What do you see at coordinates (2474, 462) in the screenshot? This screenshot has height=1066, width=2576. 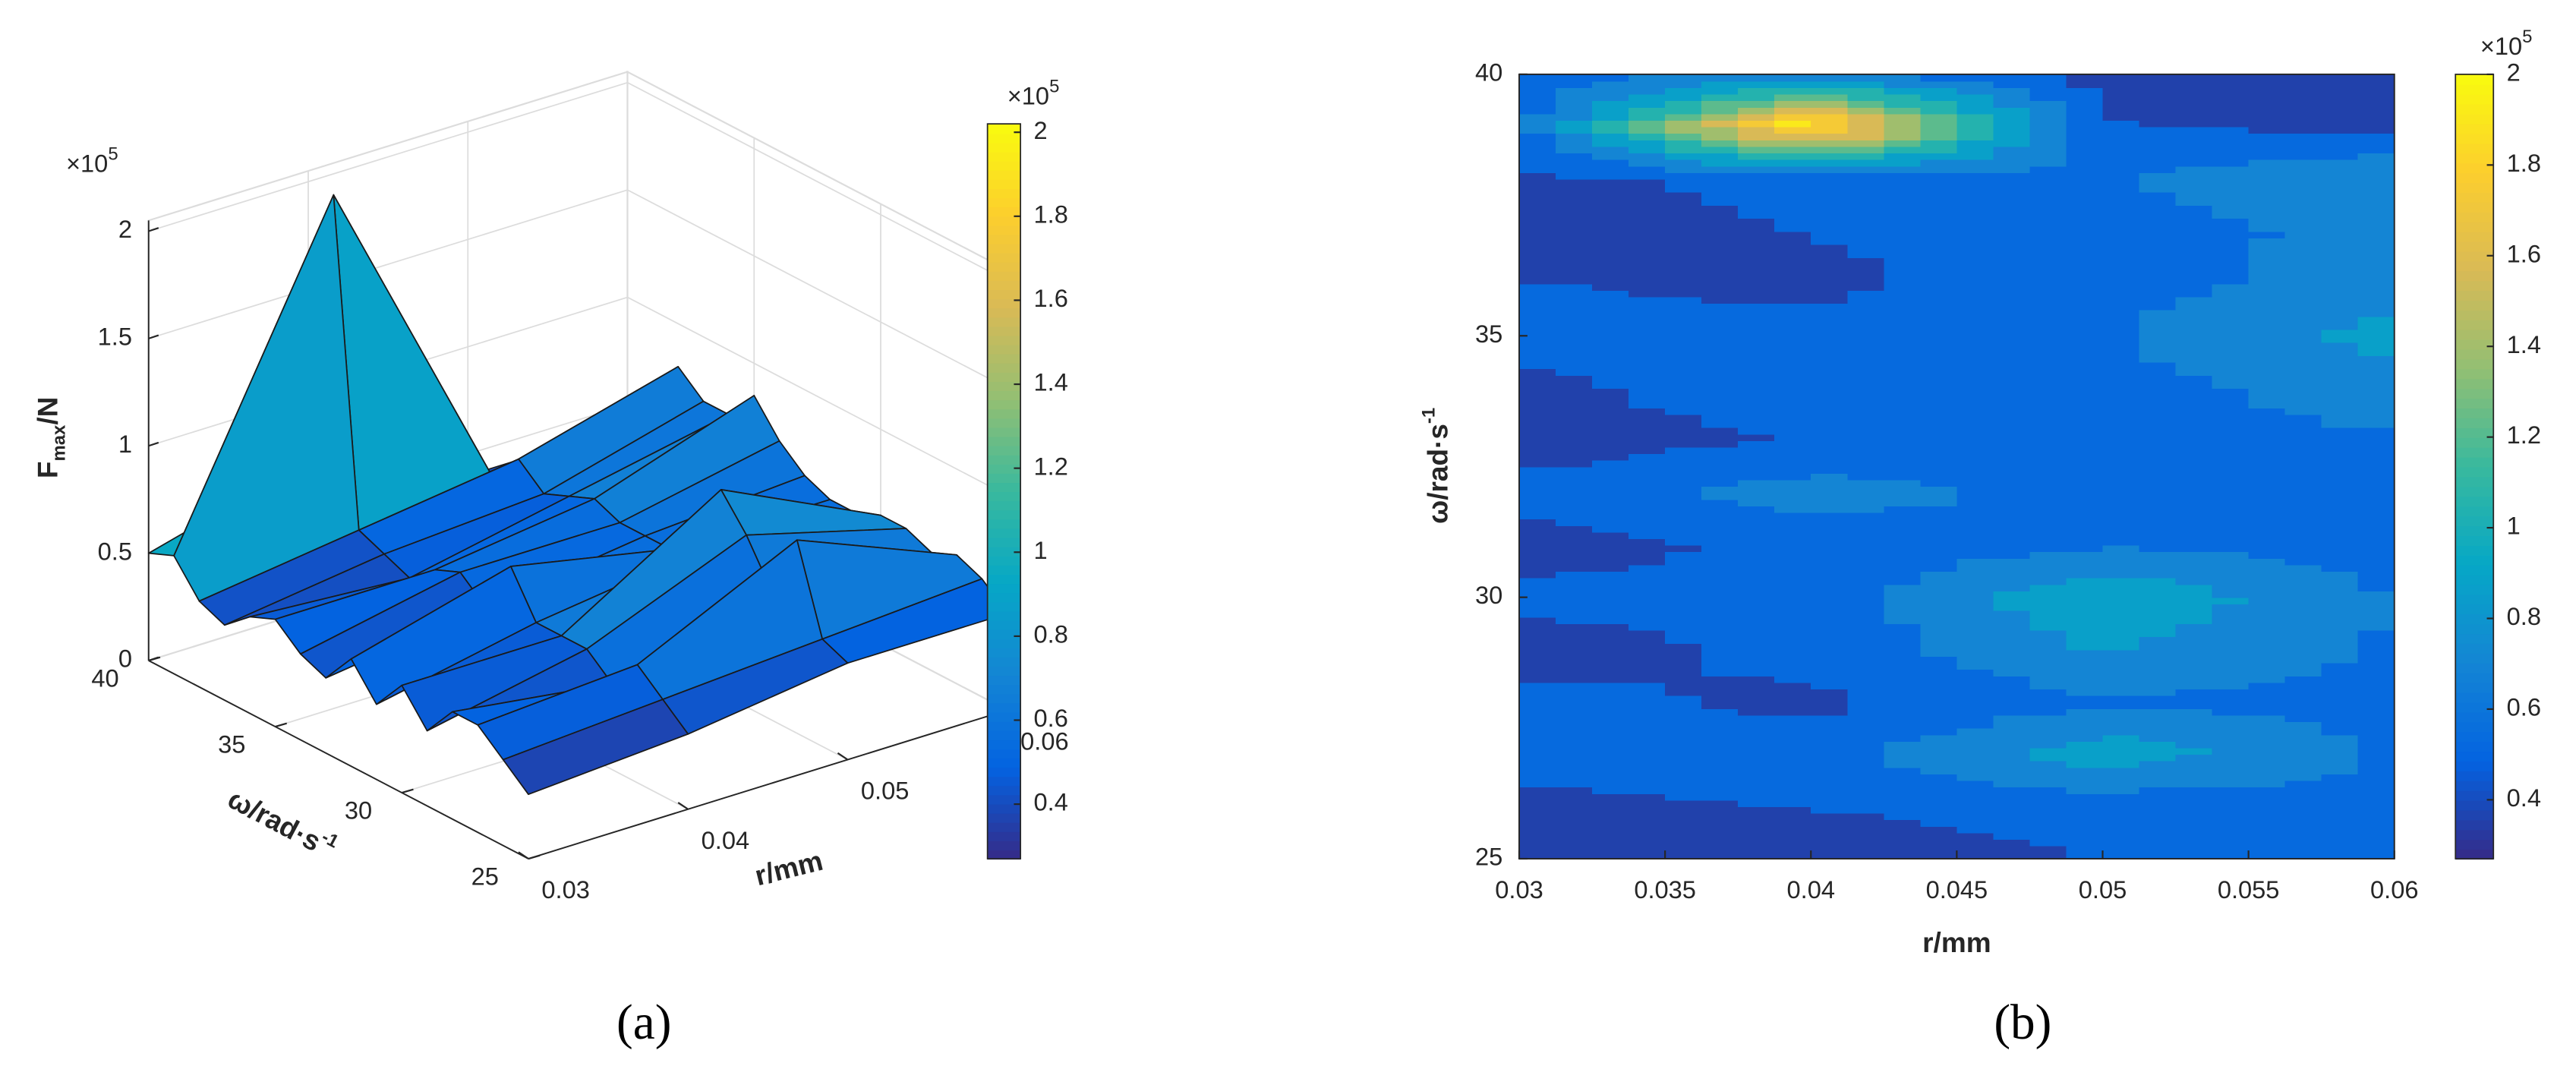 I see `colorbar-cell` at bounding box center [2474, 462].